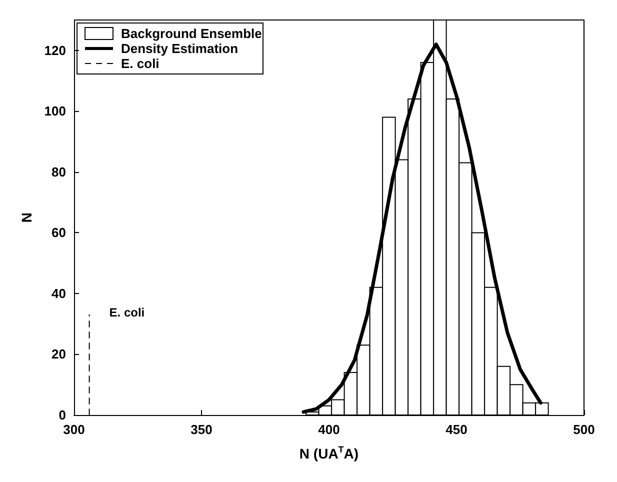 The height and width of the screenshot is (482, 617). I want to click on x-tick-label: 500, so click(584, 429).